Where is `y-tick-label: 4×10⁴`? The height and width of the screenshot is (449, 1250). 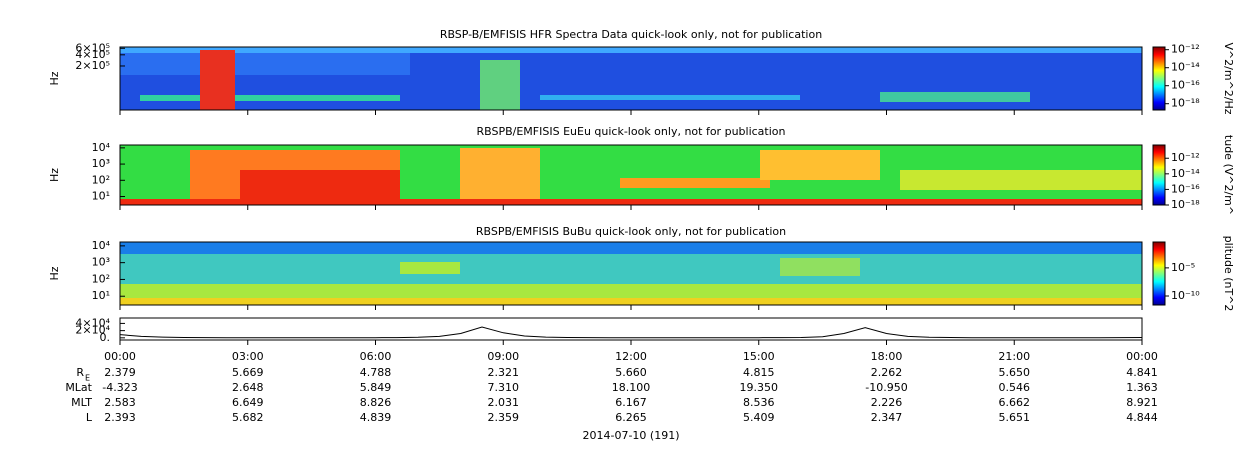 y-tick-label: 4×10⁴ is located at coordinates (92, 322).